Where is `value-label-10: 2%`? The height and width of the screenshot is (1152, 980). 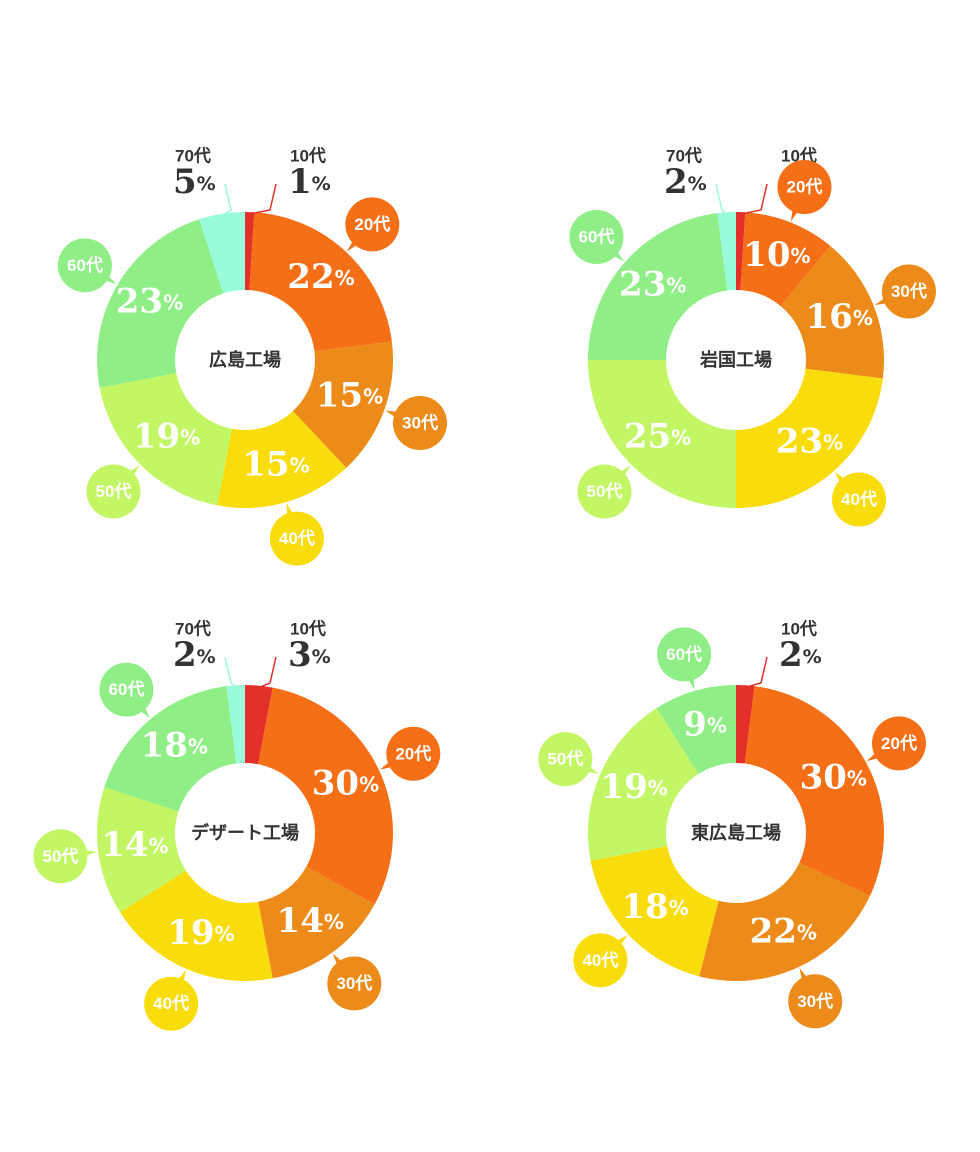
value-label-10: 2% is located at coordinates (800, 655).